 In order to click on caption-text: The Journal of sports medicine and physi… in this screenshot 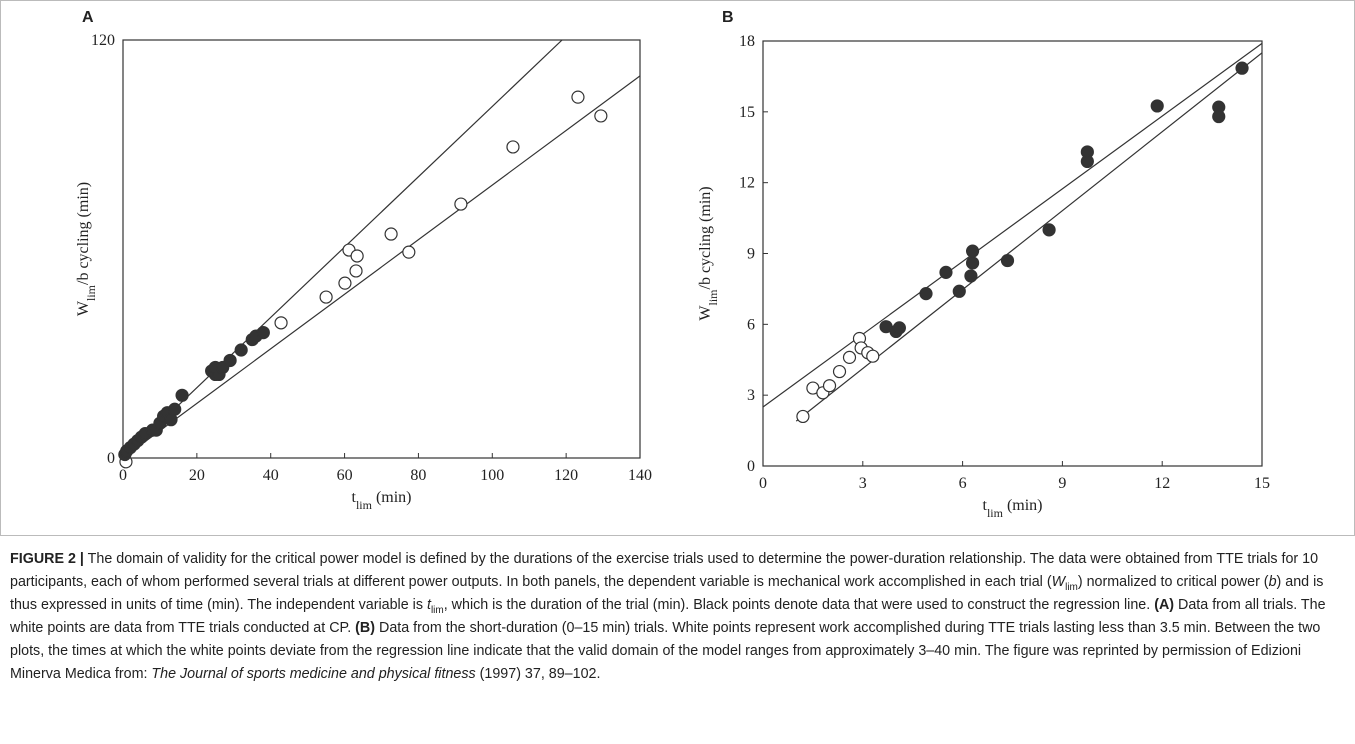, I will do `click(313, 674)`.